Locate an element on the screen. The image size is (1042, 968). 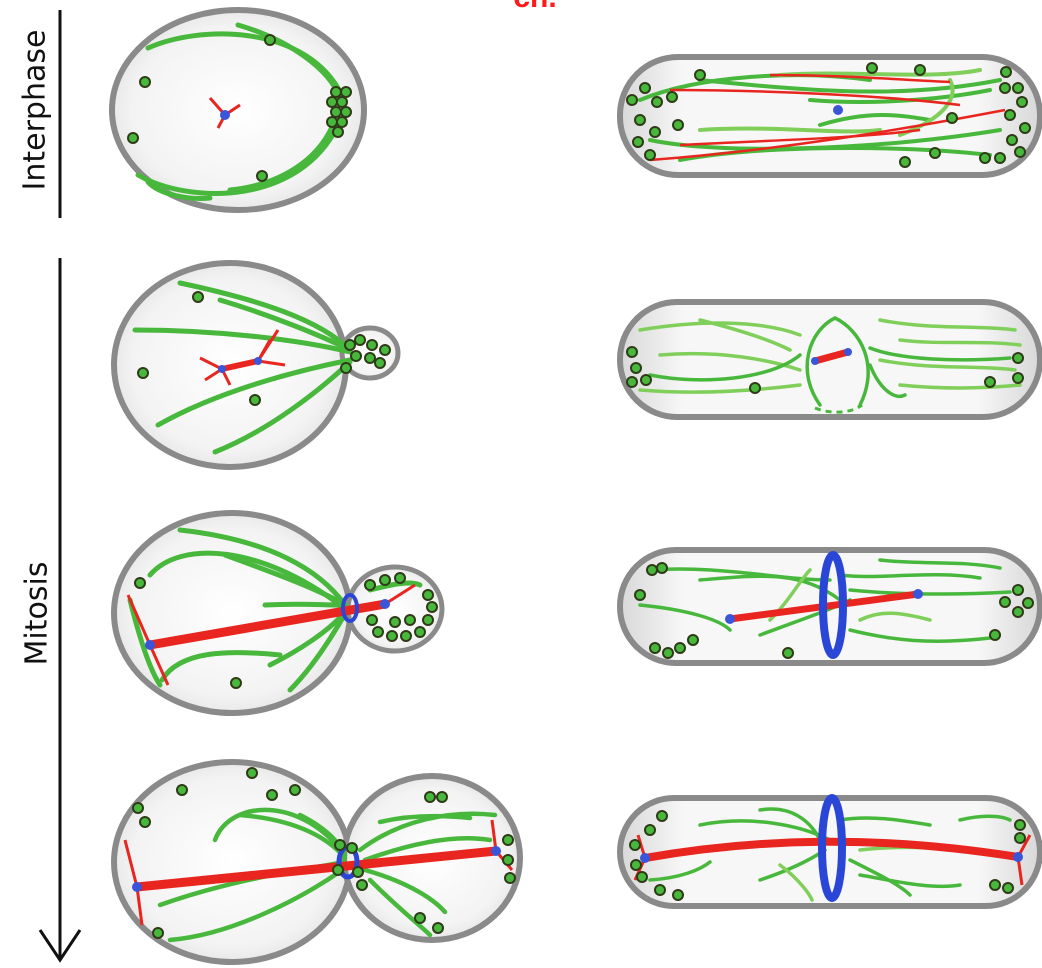
budding-yeast-mitosis-mid is located at coordinates (278, 613).